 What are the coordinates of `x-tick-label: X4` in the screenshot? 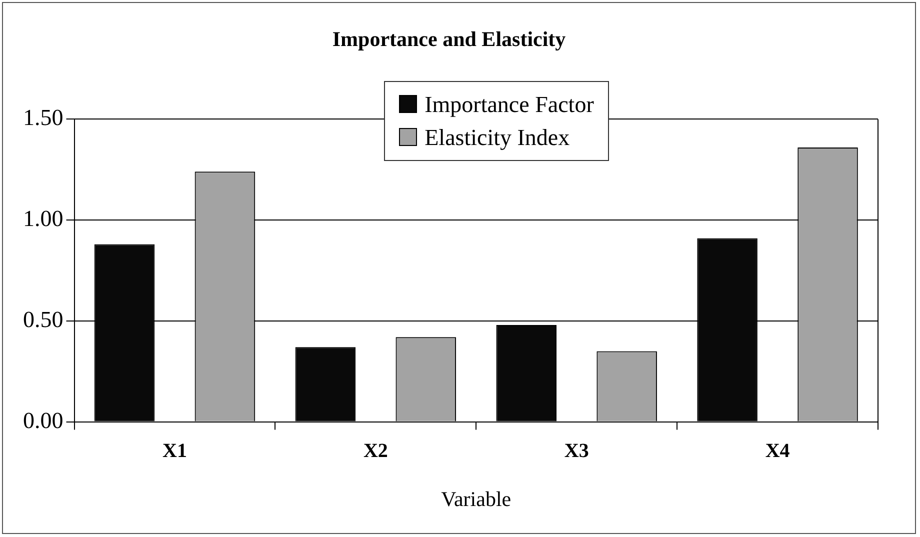 It's located at (777, 451).